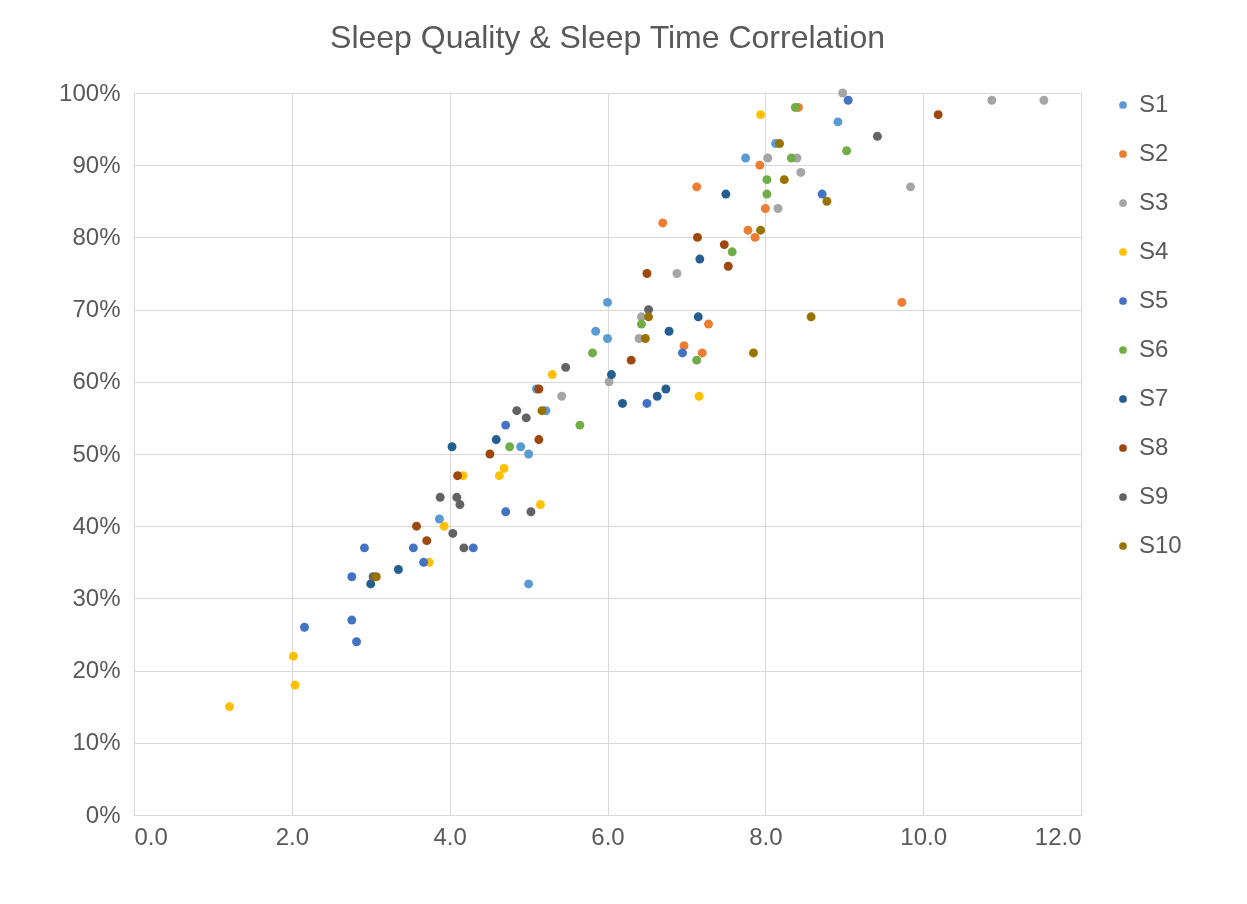  What do you see at coordinates (1154, 446) in the screenshot?
I see `legend-label: S8` at bounding box center [1154, 446].